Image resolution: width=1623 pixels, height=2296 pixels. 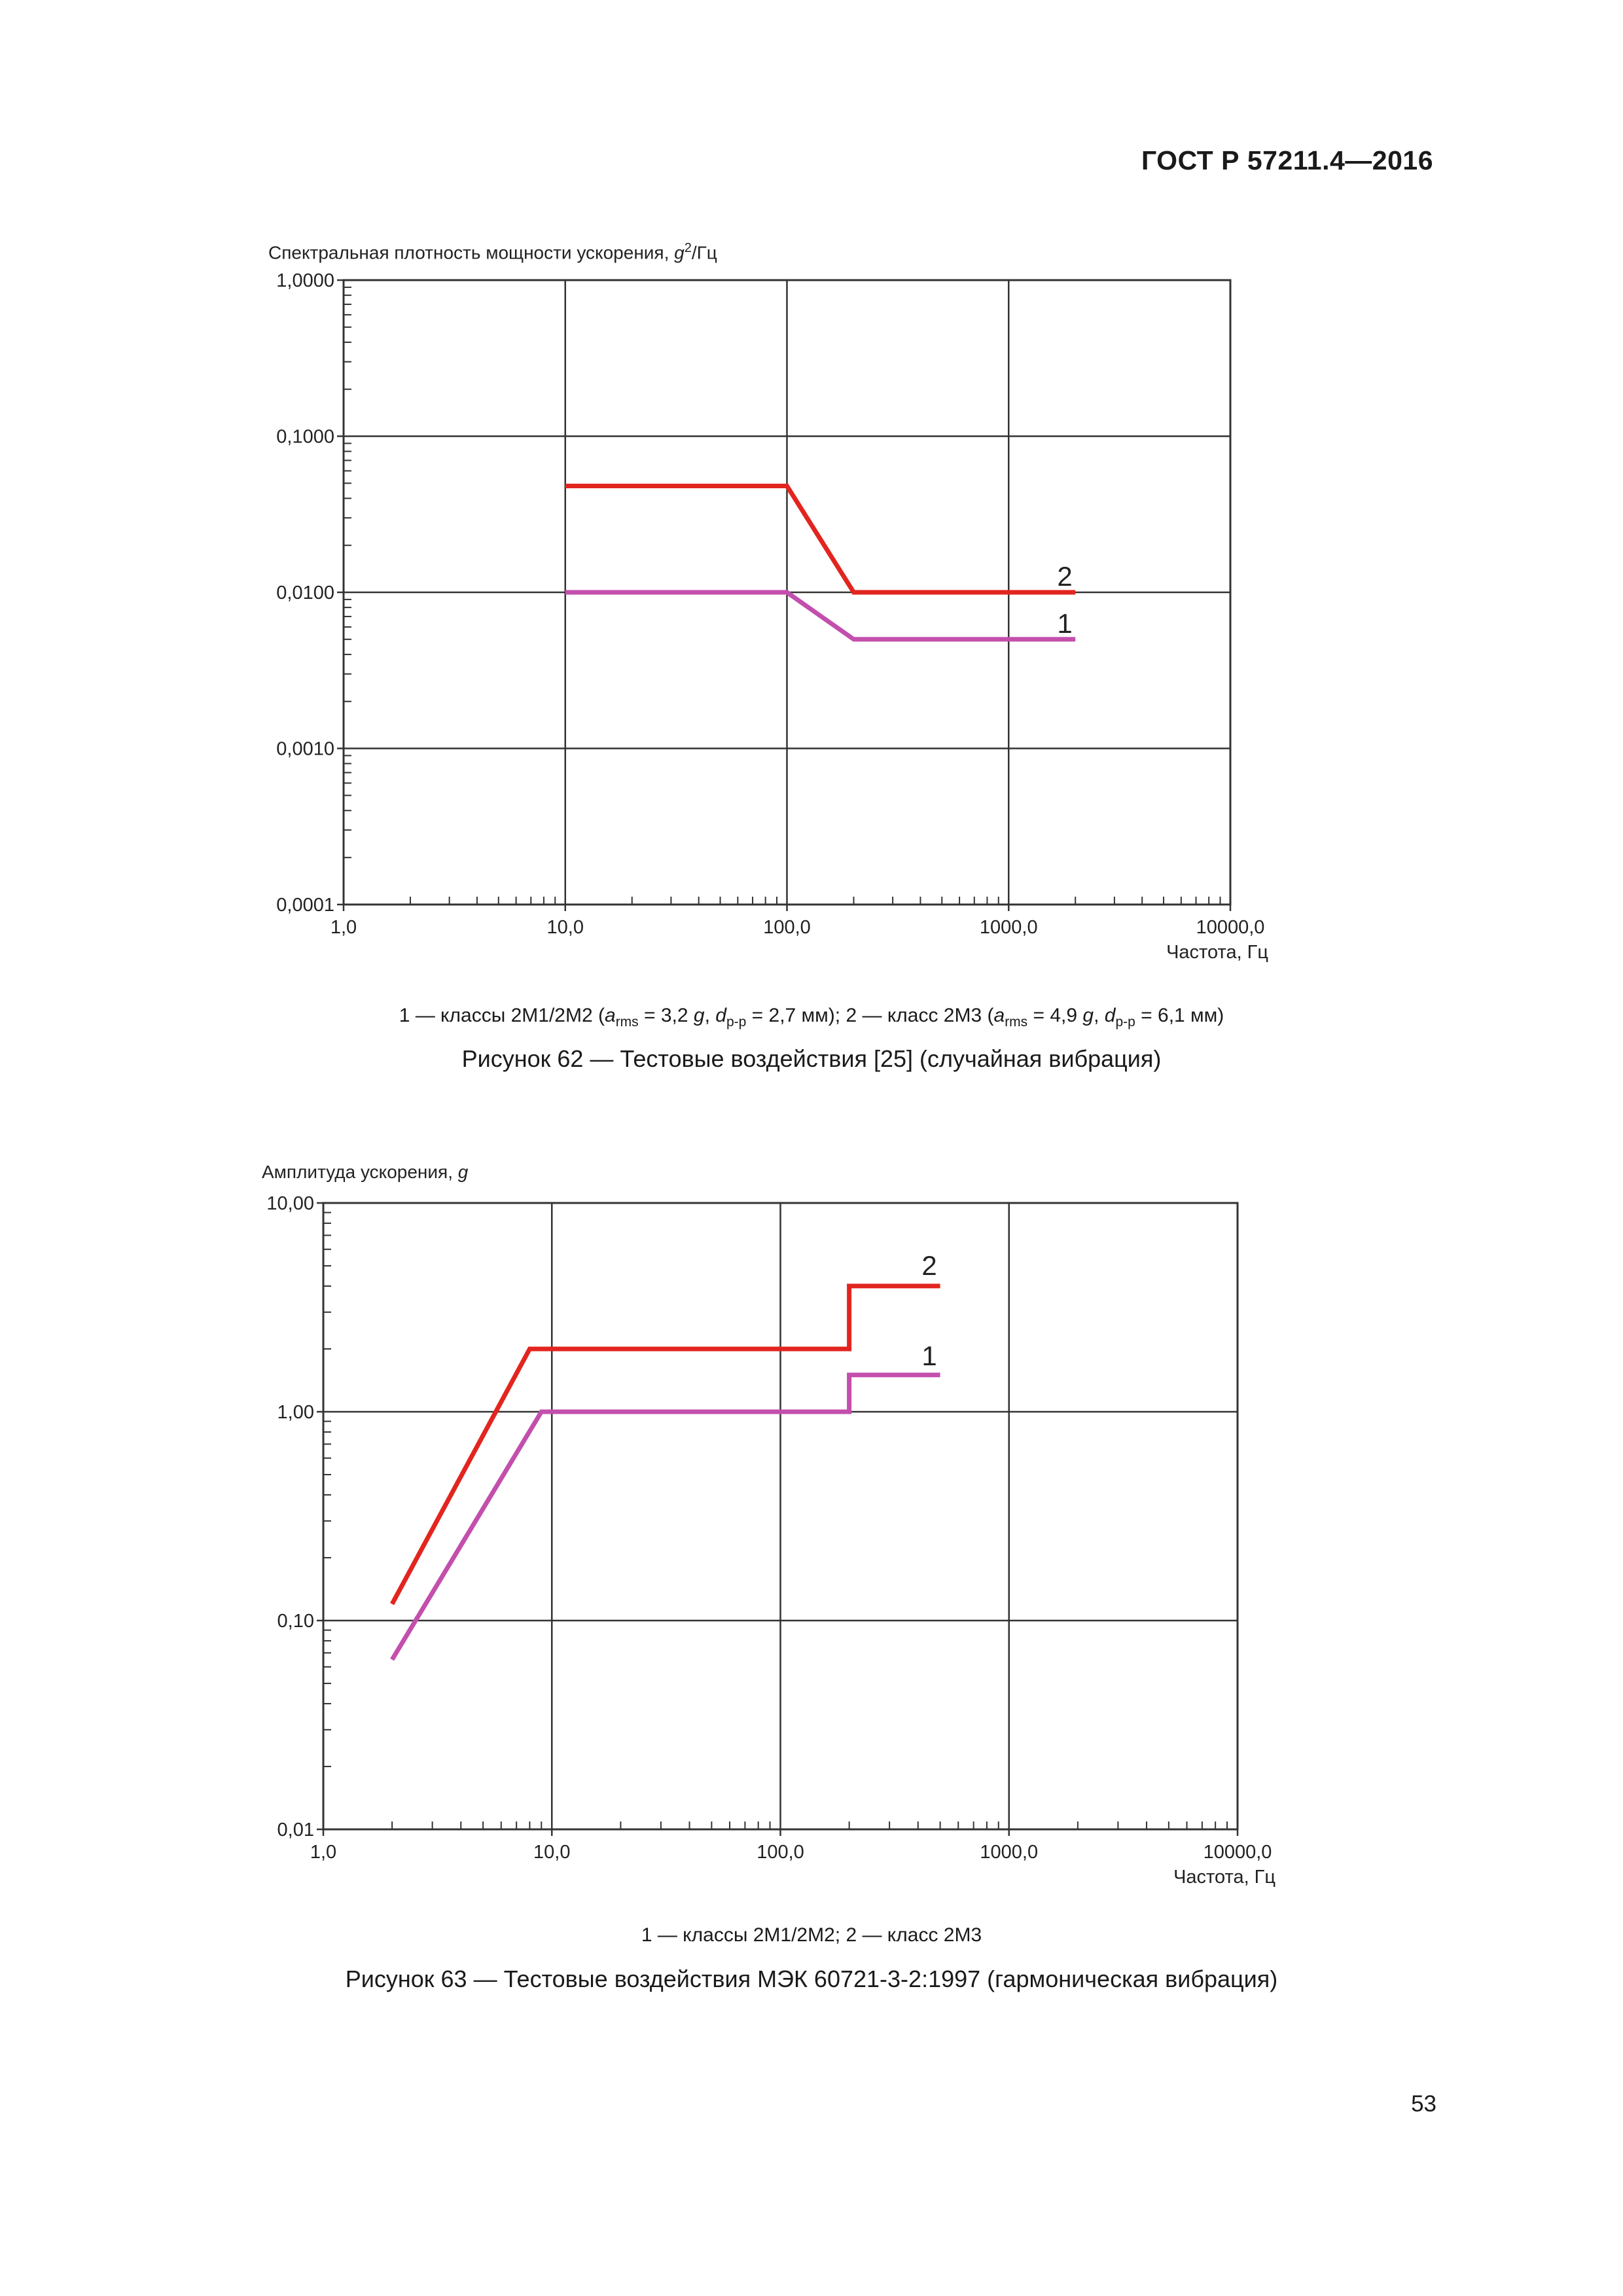 What do you see at coordinates (820, 616) in the screenshot?
I see `chart1-series-1-line` at bounding box center [820, 616].